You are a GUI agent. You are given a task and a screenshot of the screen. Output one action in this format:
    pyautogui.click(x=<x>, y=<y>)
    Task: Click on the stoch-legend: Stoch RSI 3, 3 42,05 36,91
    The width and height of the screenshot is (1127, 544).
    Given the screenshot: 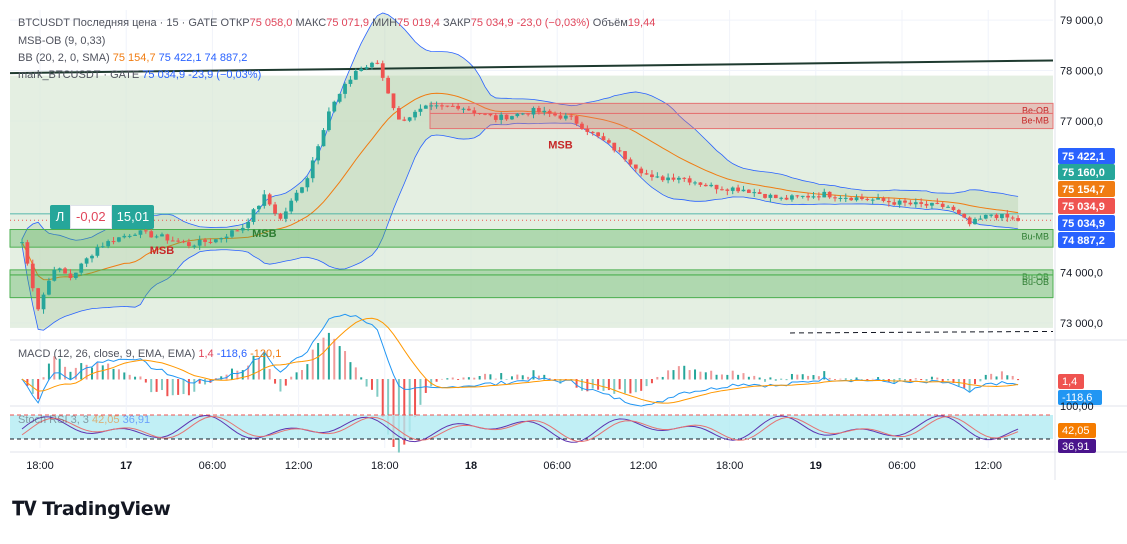 What is the action you would take?
    pyautogui.click(x=84, y=420)
    